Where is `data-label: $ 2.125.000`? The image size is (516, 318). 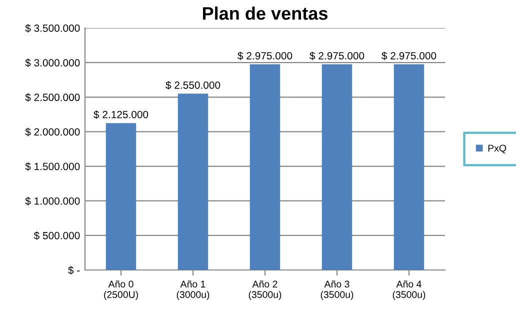
data-label: $ 2.125.000 is located at coordinates (121, 114).